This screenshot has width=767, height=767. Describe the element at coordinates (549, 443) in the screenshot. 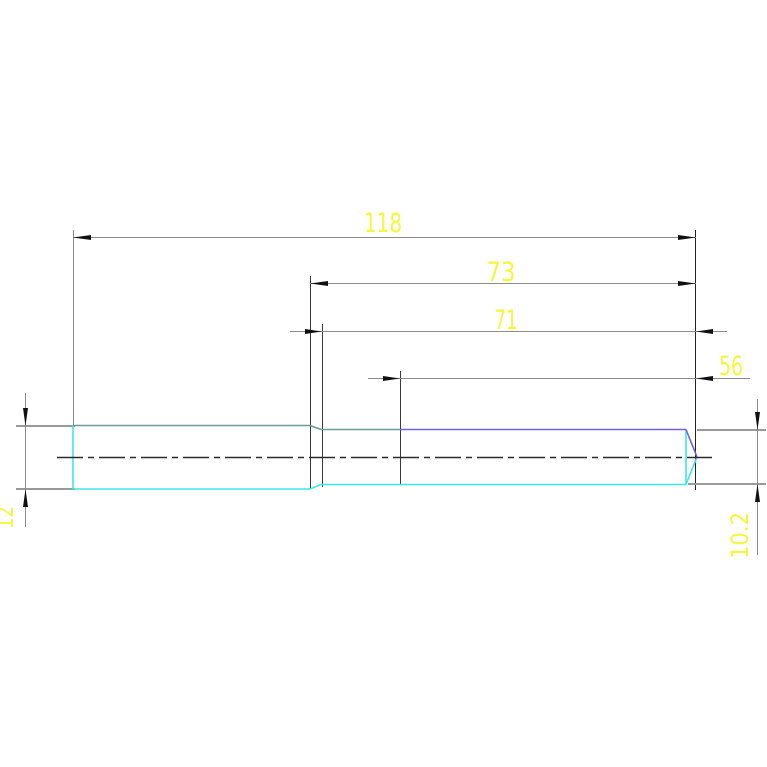

I see `part-outline-purple` at that location.